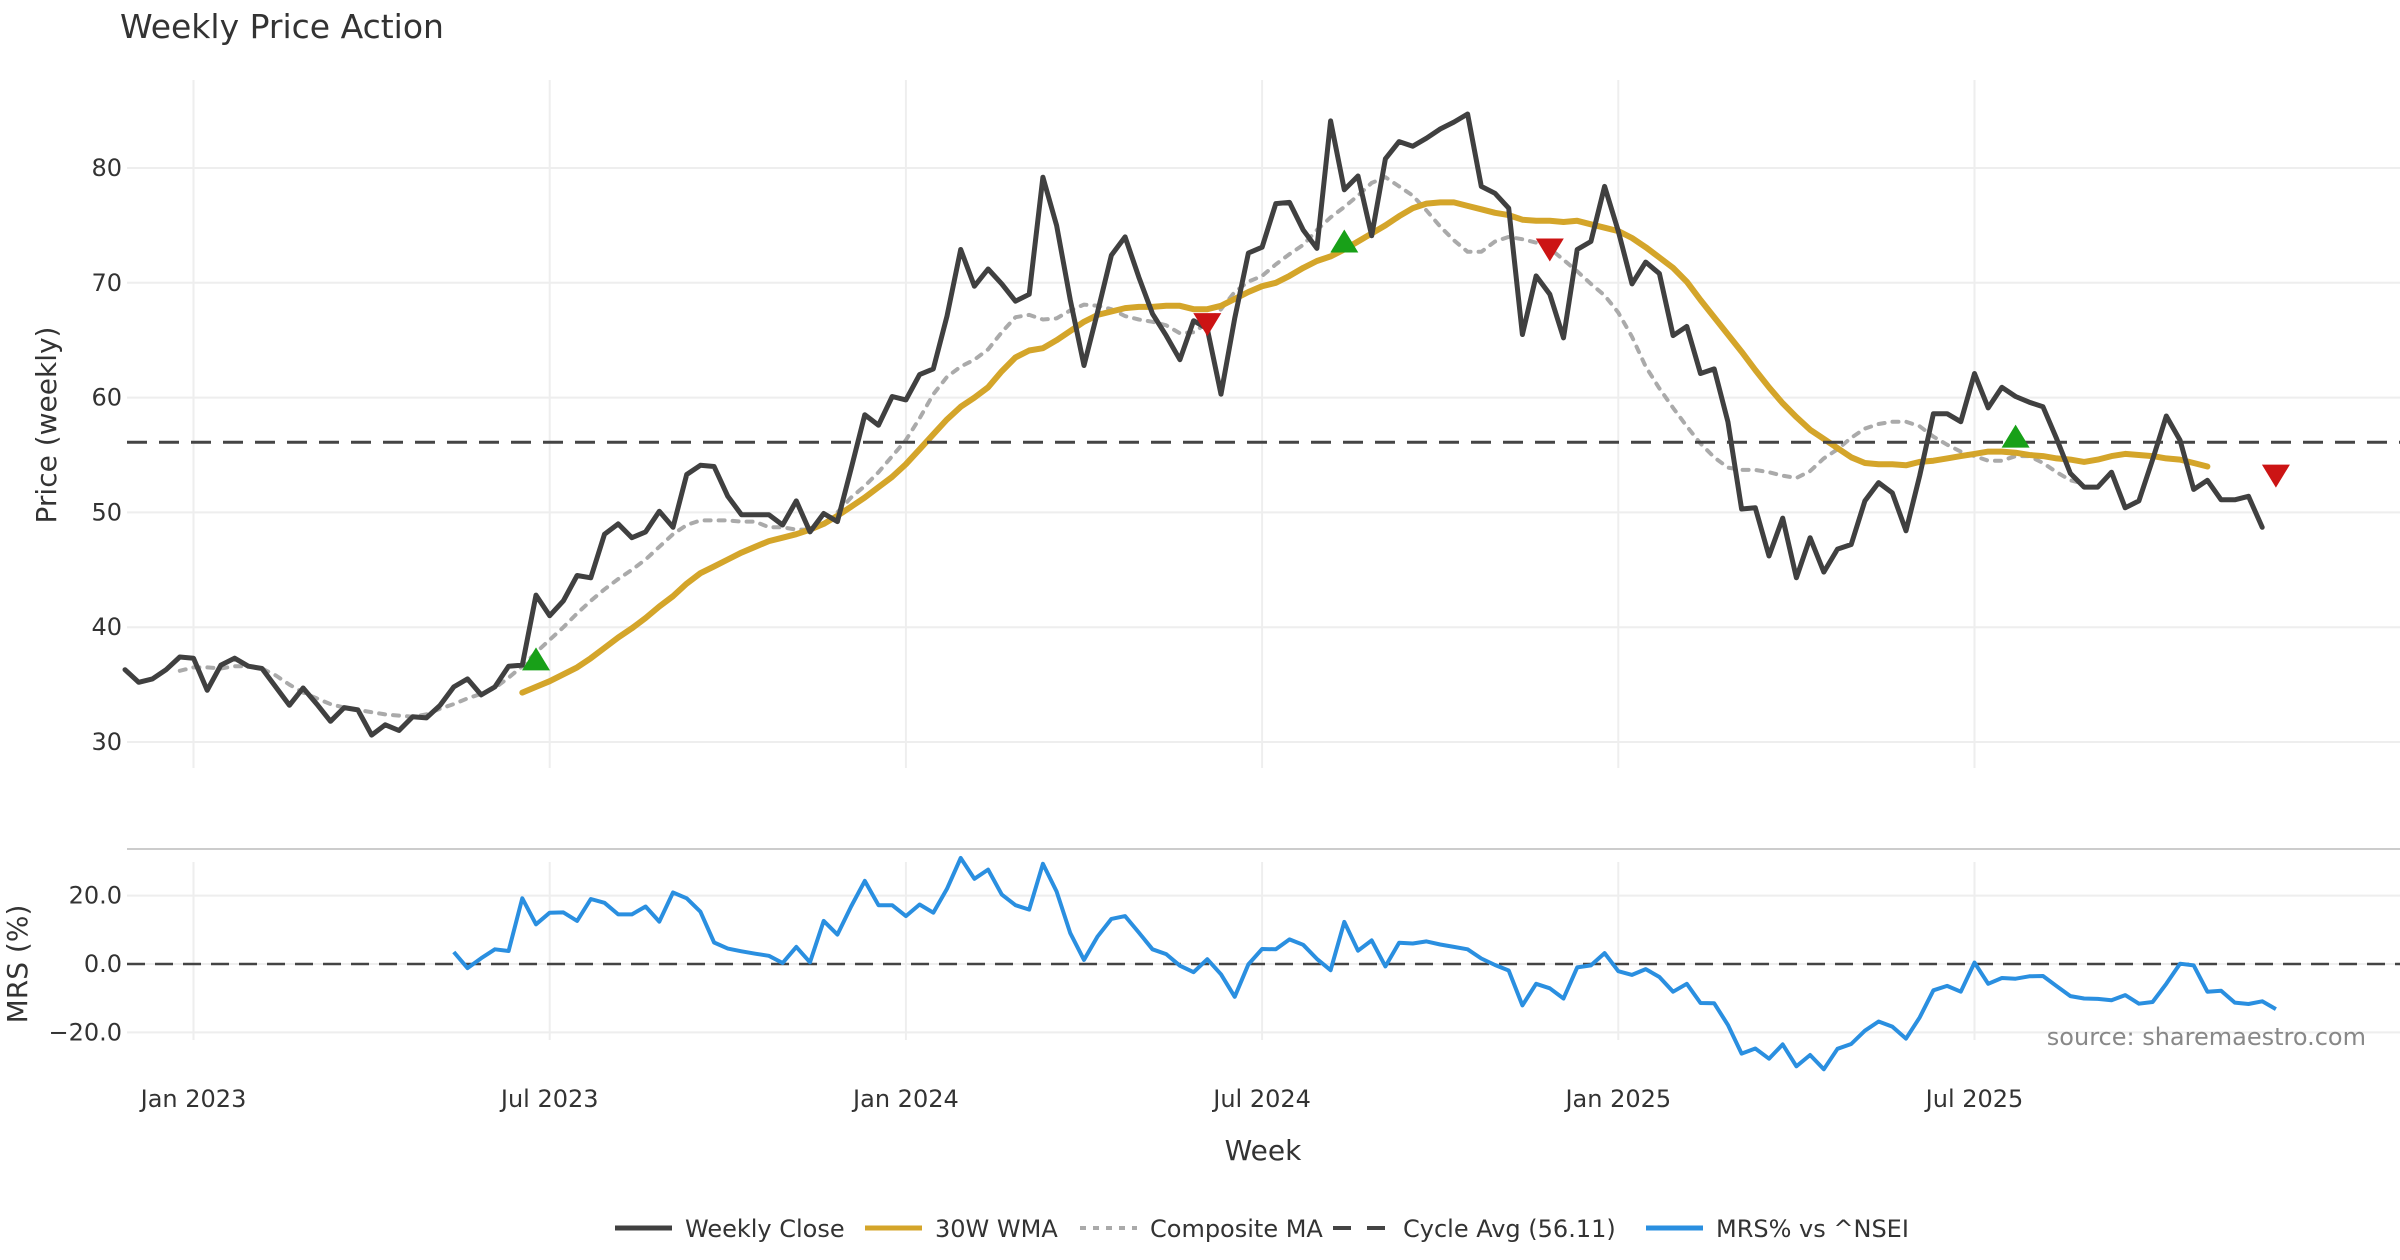 Image resolution: width=2400 pixels, height=1260 pixels. Describe the element at coordinates (1509, 1229) in the screenshot. I see `legend-label: Cycle Avg (56.11)` at that location.